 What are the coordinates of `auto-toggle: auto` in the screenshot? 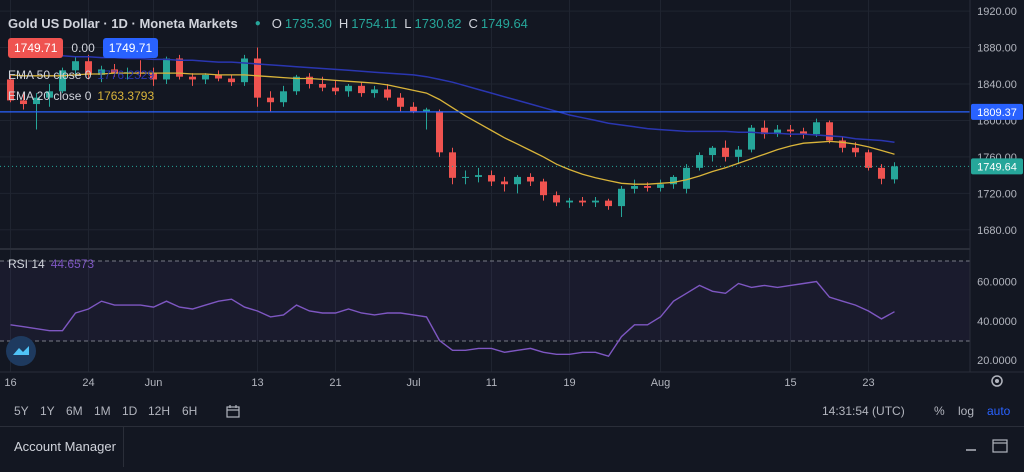 It's located at (999, 411).